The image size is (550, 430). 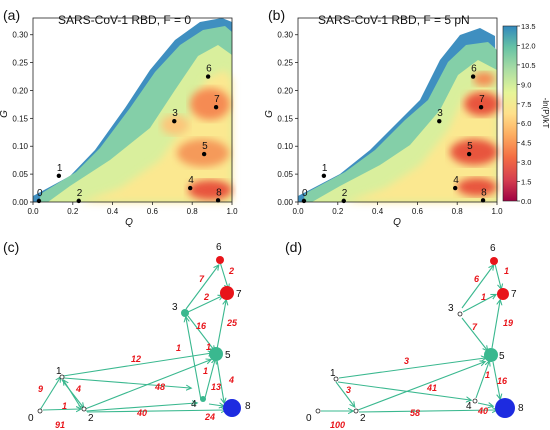 What do you see at coordinates (483, 297) in the screenshot?
I see `edge-d-label-3-7: 1` at bounding box center [483, 297].